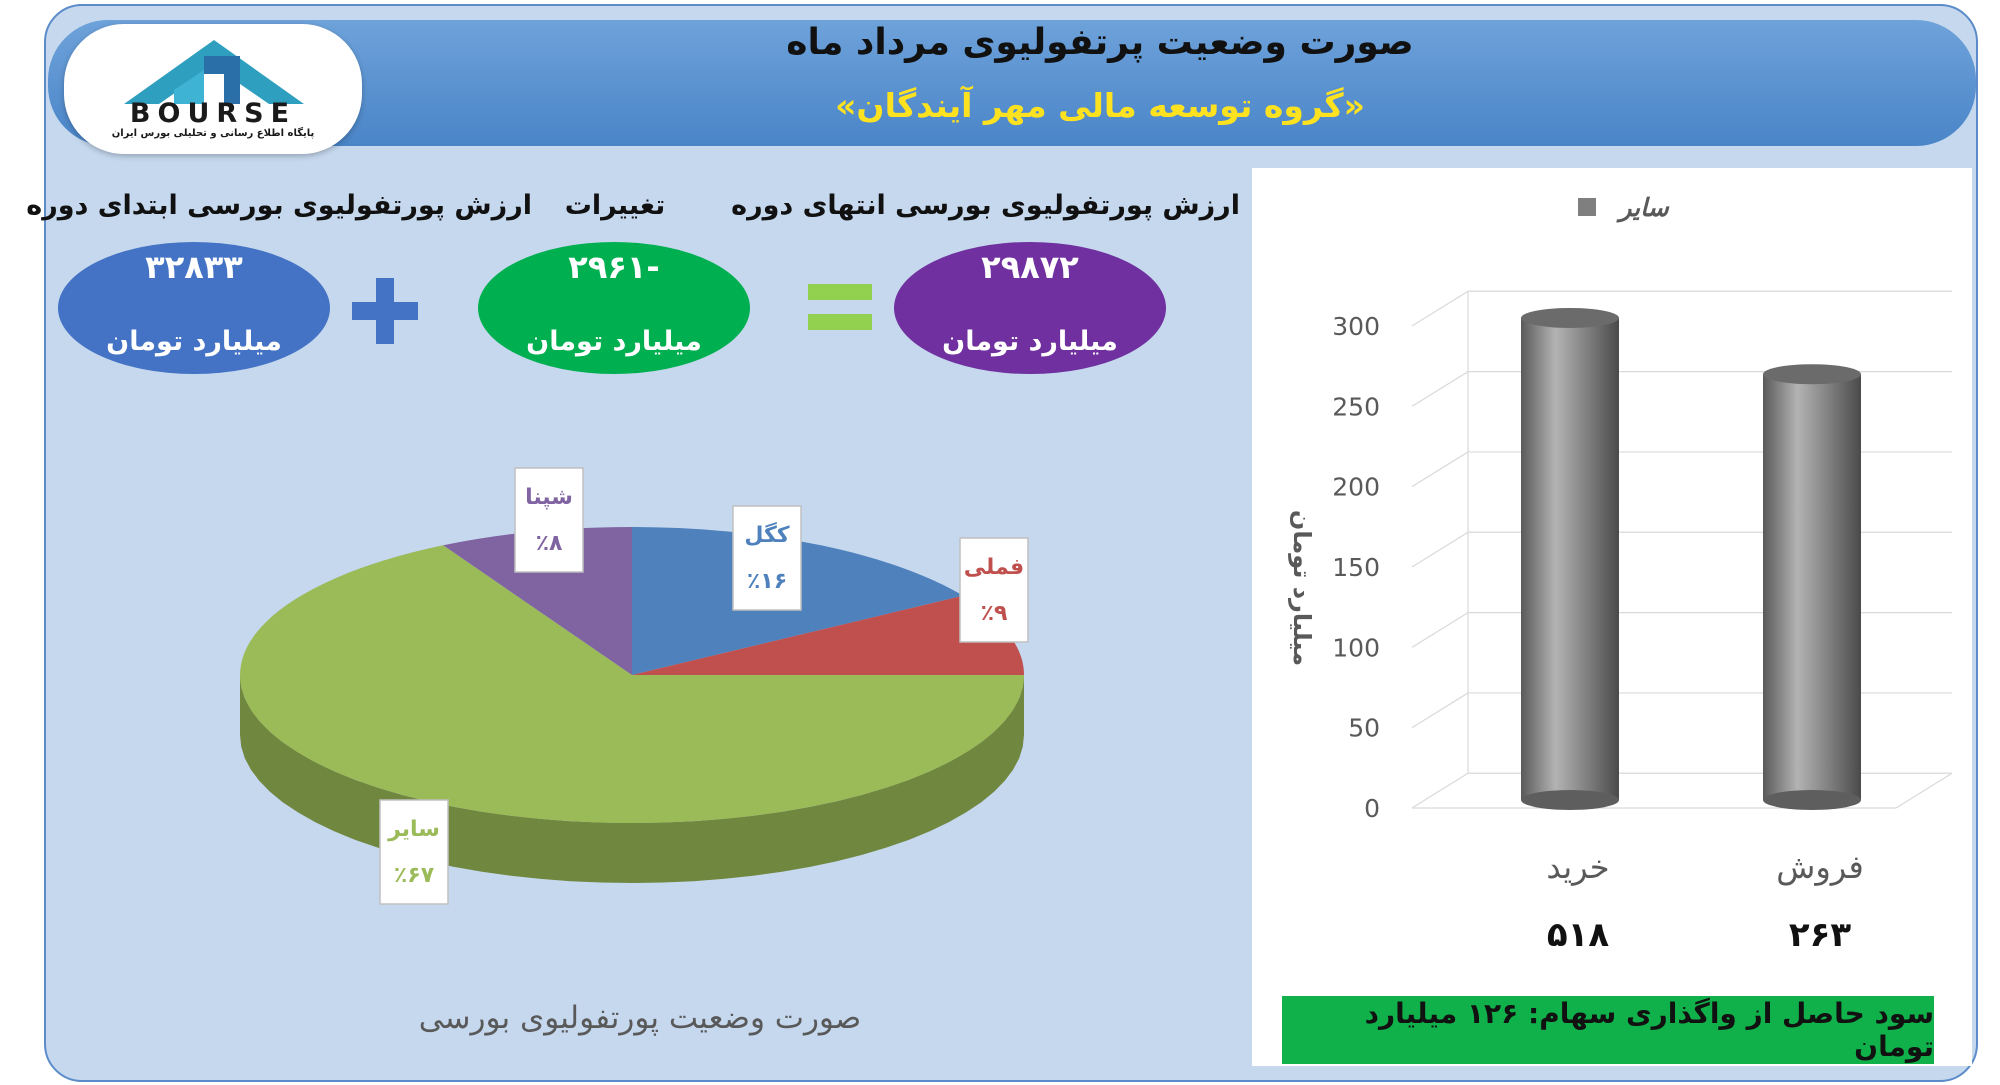 This screenshot has width=2000, height=1085. What do you see at coordinates (1356, 487) in the screenshot?
I see `y-tick-label: 200` at bounding box center [1356, 487].